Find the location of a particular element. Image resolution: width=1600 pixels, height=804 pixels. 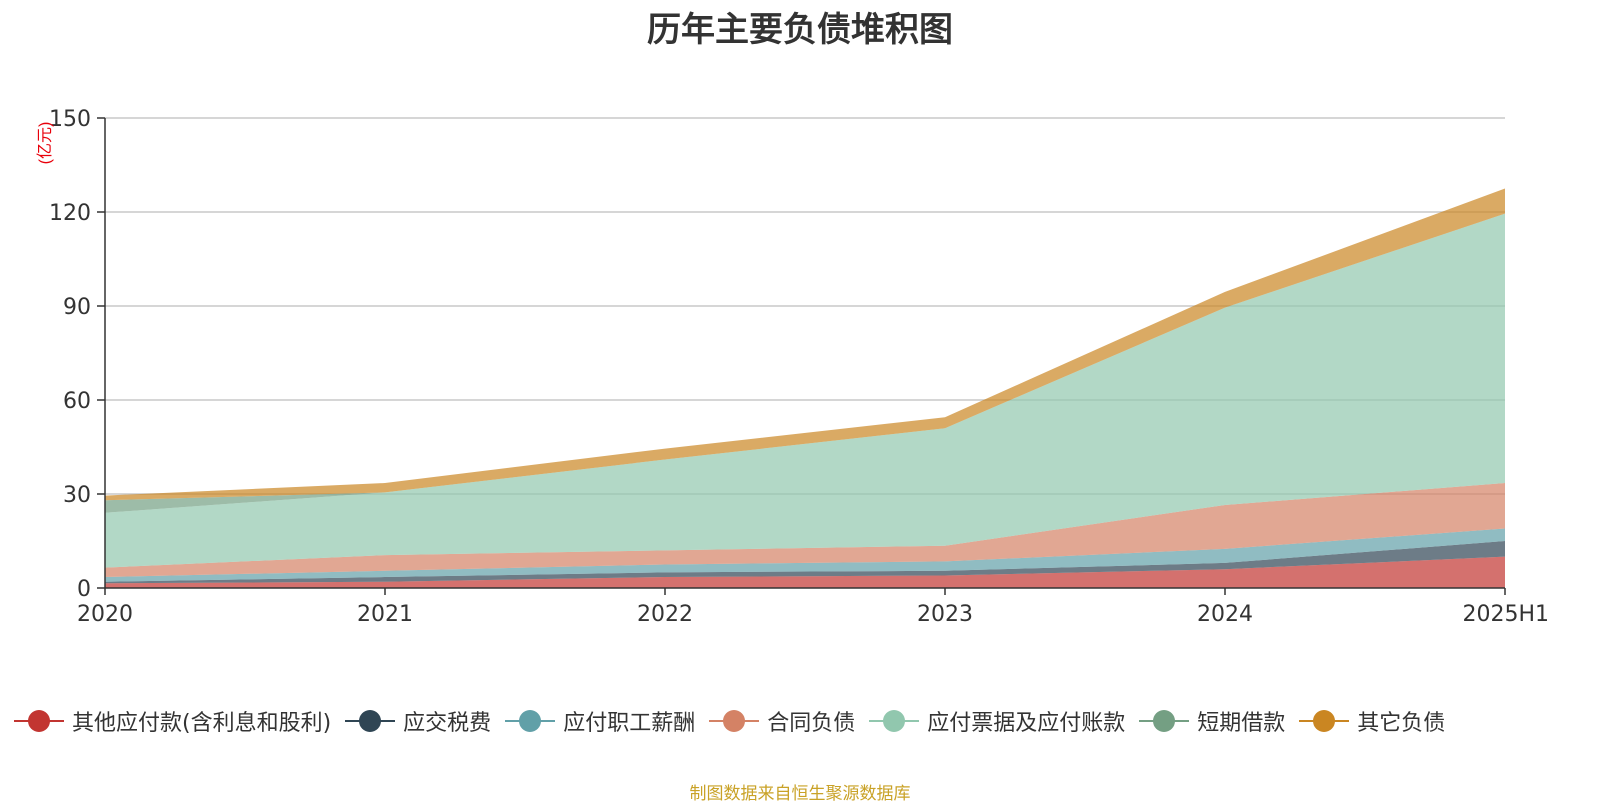

legend-item-2: 应付职工薪酬 is located at coordinates (600, 721).